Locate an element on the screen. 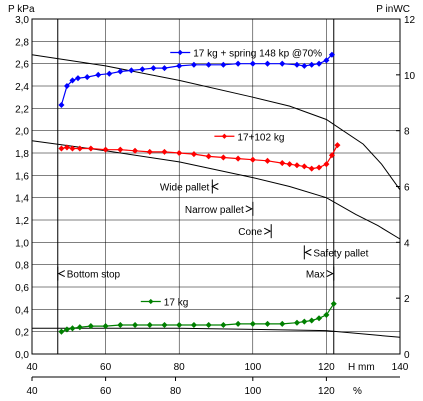  left-tick-label: 1,2 is located at coordinates (22, 221).